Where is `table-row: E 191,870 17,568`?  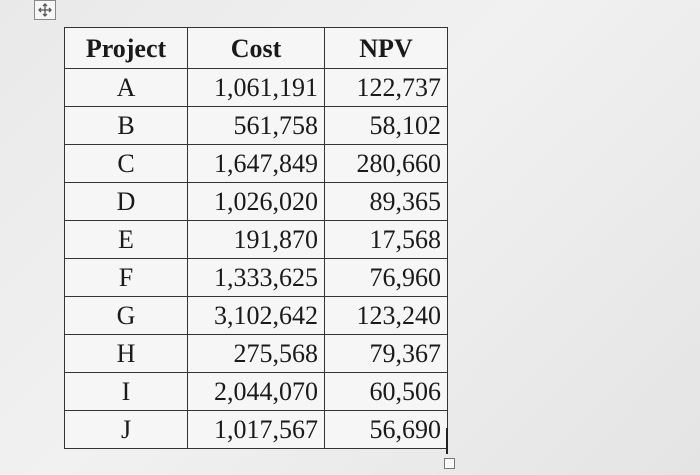
table-row: E 191,870 17,568 is located at coordinates (256, 239).